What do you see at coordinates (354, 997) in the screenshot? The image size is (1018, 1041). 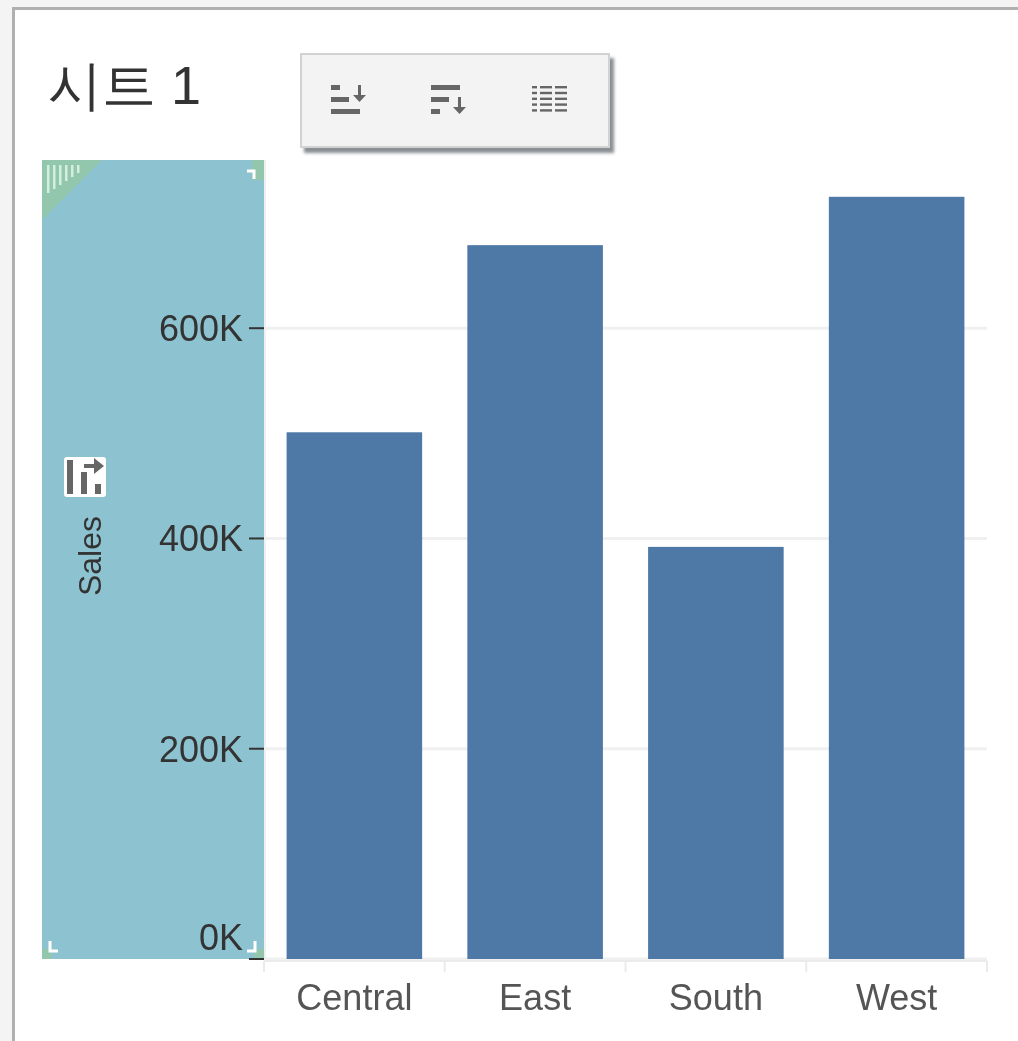 I see `x-tick-label: Central` at bounding box center [354, 997].